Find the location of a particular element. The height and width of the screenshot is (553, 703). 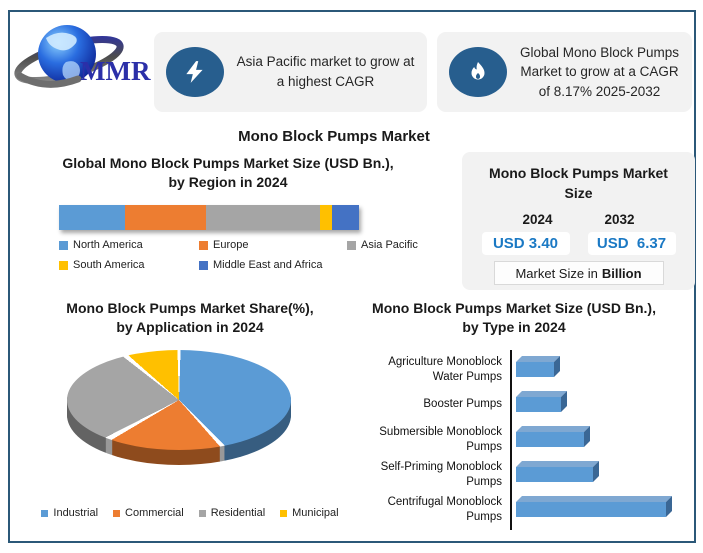

application-pie-legend: Industrial Commercial Residential Municipal is located at coordinates (190, 513).